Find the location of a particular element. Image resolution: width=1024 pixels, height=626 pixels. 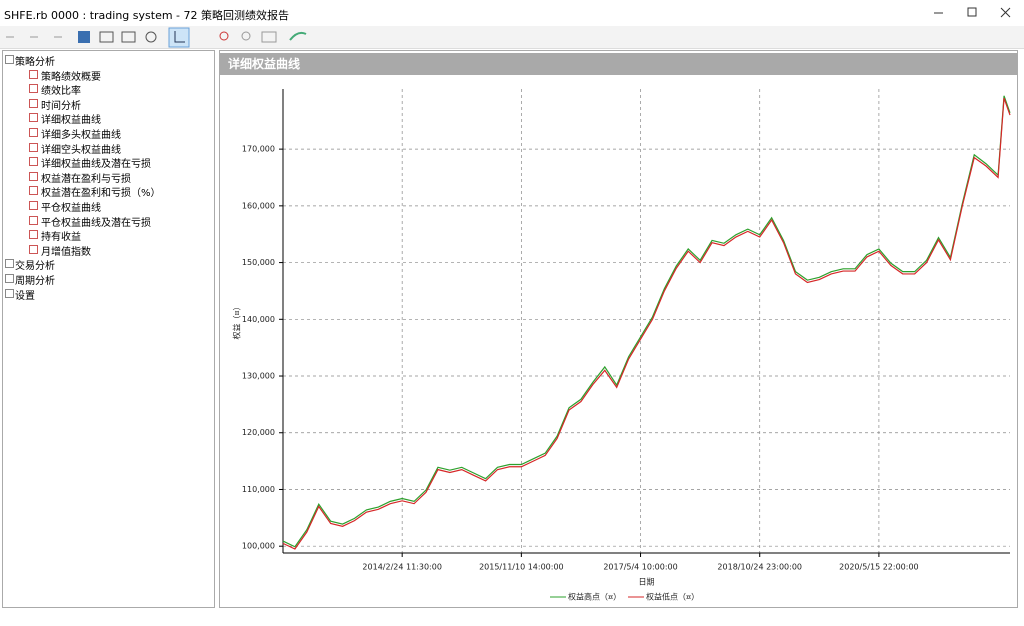

x-tick-label: 2018/10/24 23:00:00 is located at coordinates (759, 567).